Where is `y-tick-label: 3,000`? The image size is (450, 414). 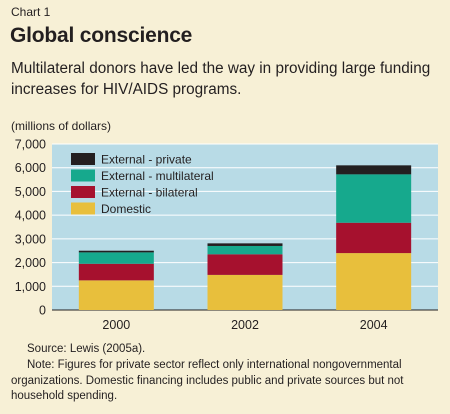
y-tick-label: 3,000 is located at coordinates (30, 239).